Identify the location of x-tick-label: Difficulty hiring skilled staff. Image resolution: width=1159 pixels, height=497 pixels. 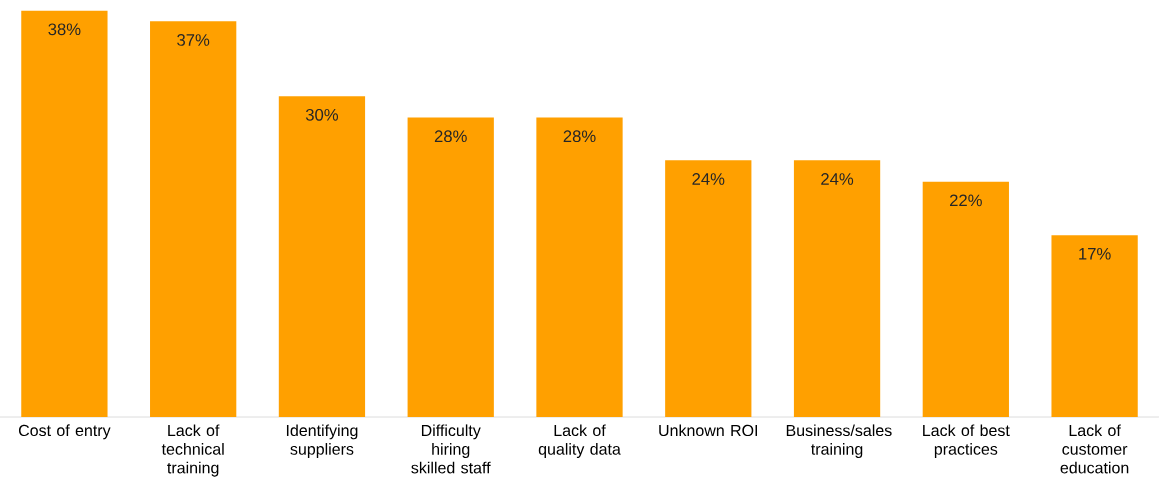
(451, 449).